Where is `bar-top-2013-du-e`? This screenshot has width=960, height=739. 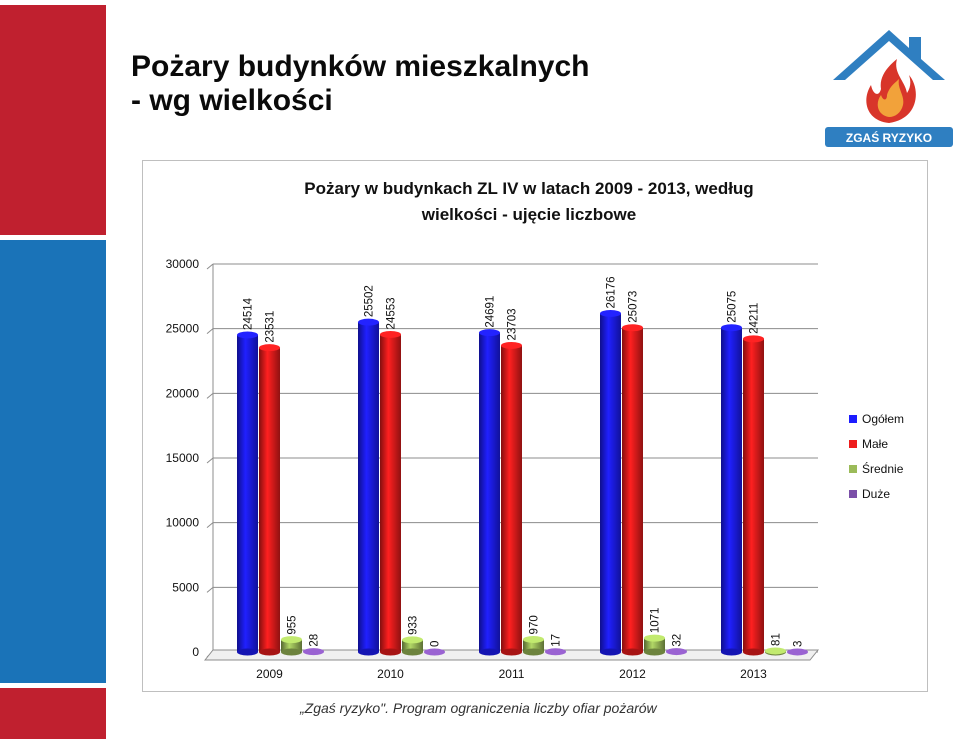 bar-top-2013-du-e is located at coordinates (797, 652).